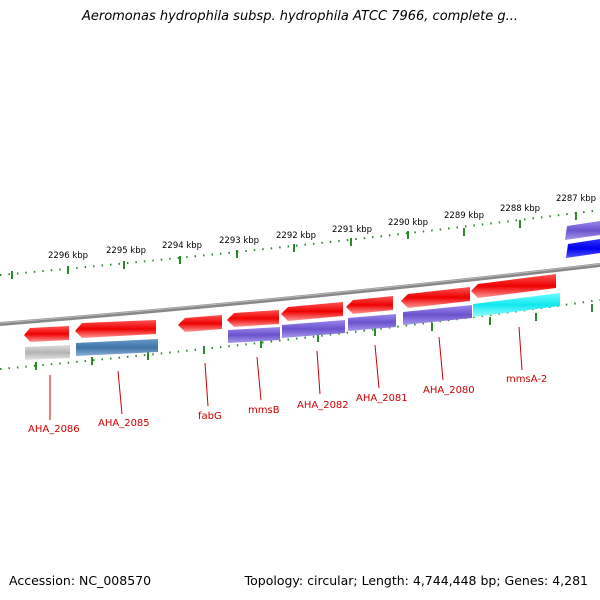  Describe the element at coordinates (253, 318) in the screenshot. I see `gene-arrow-mmsb` at that location.